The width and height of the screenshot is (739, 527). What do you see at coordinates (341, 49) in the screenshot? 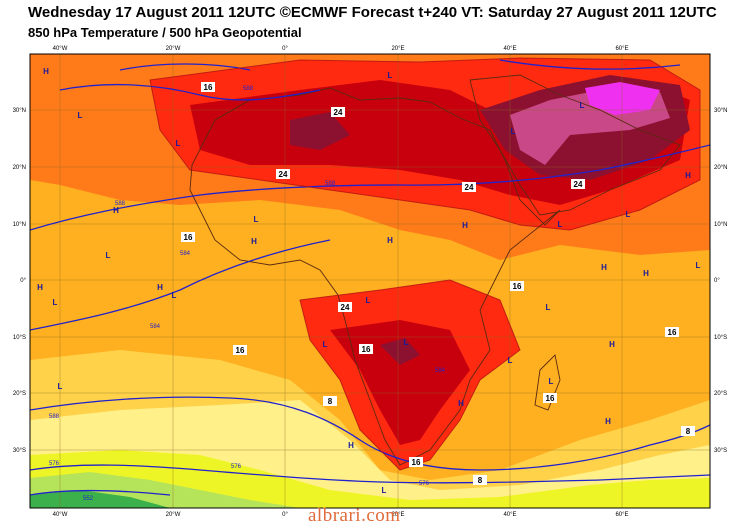
I see `top-longitude-labels: 40°W 20°W 0° 20°E 40°E 60°E` at bounding box center [341, 49].